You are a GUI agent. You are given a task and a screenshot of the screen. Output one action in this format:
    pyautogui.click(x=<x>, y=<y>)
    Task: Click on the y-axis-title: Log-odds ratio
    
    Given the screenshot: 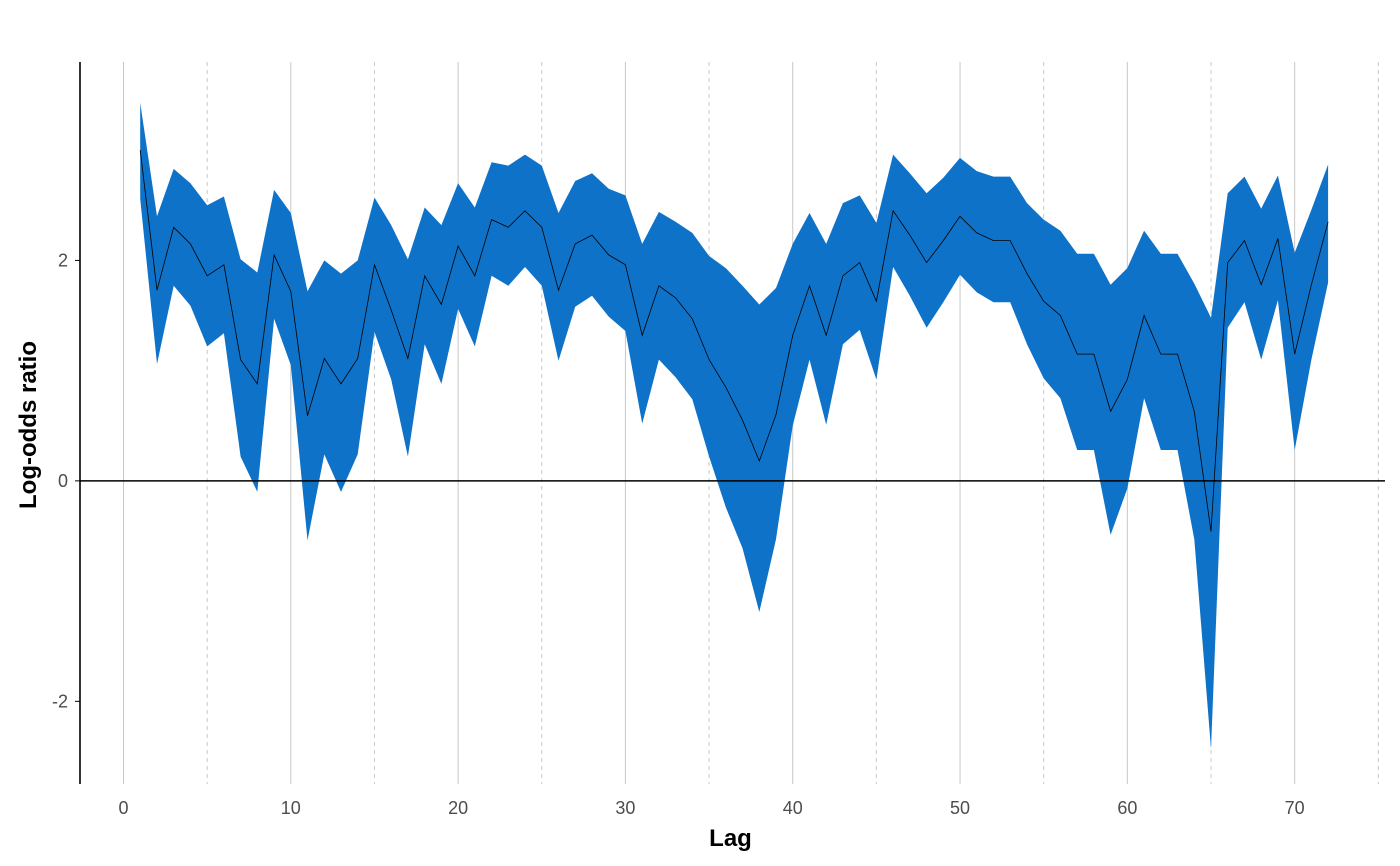 What is the action you would take?
    pyautogui.click(x=28, y=425)
    